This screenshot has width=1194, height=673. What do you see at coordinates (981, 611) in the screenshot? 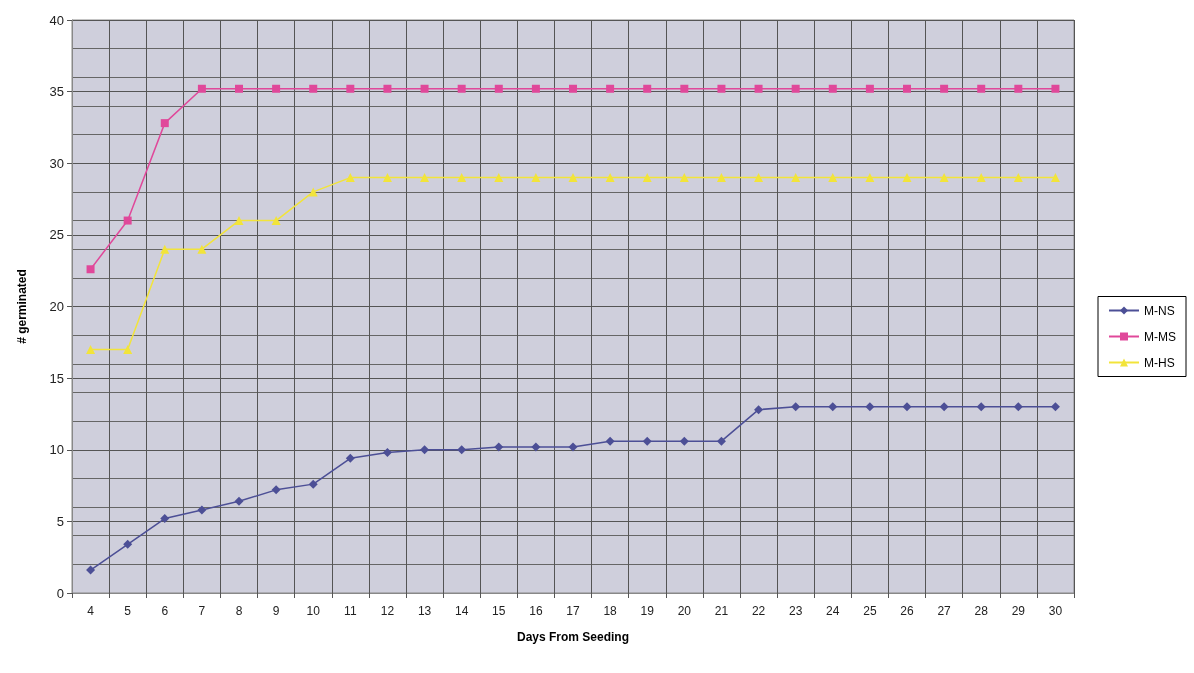
I see `x-tick-label: 28` at bounding box center [981, 611].